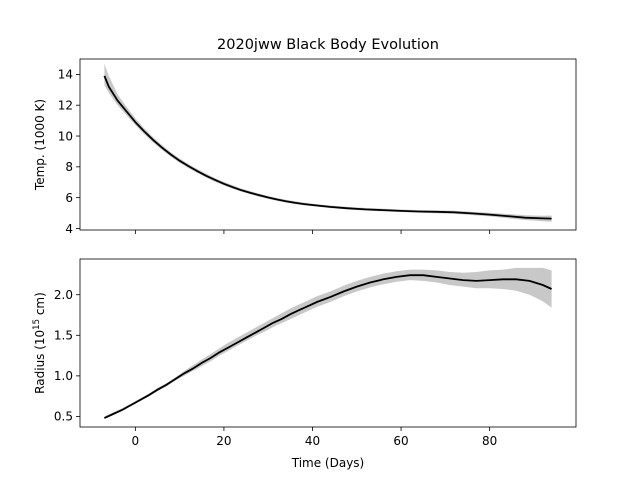 The width and height of the screenshot is (640, 480). Describe the element at coordinates (65, 106) in the screenshot. I see `temperature-y-tick-label: 12` at that location.